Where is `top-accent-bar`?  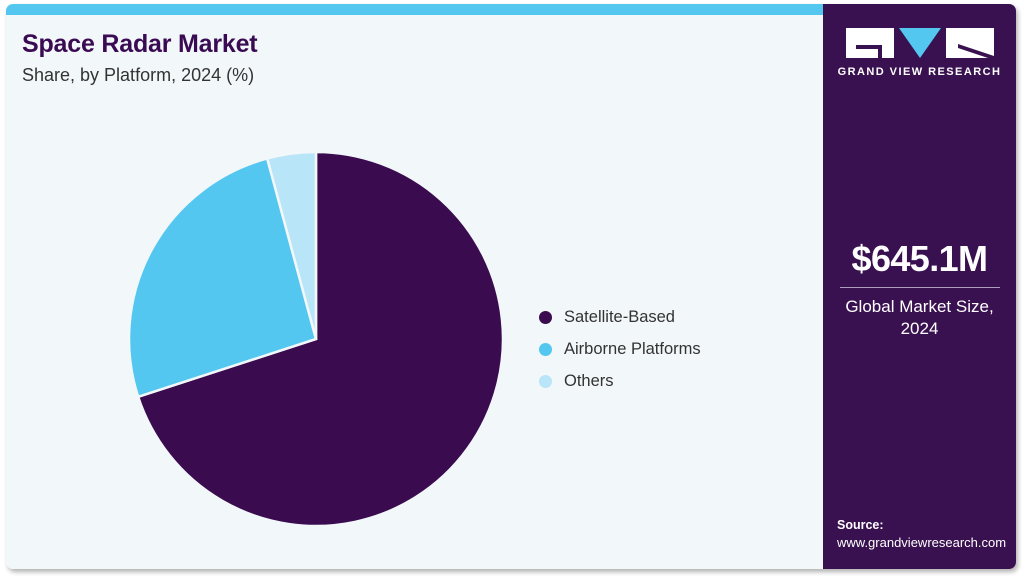
top-accent-bar is located at coordinates (414, 9).